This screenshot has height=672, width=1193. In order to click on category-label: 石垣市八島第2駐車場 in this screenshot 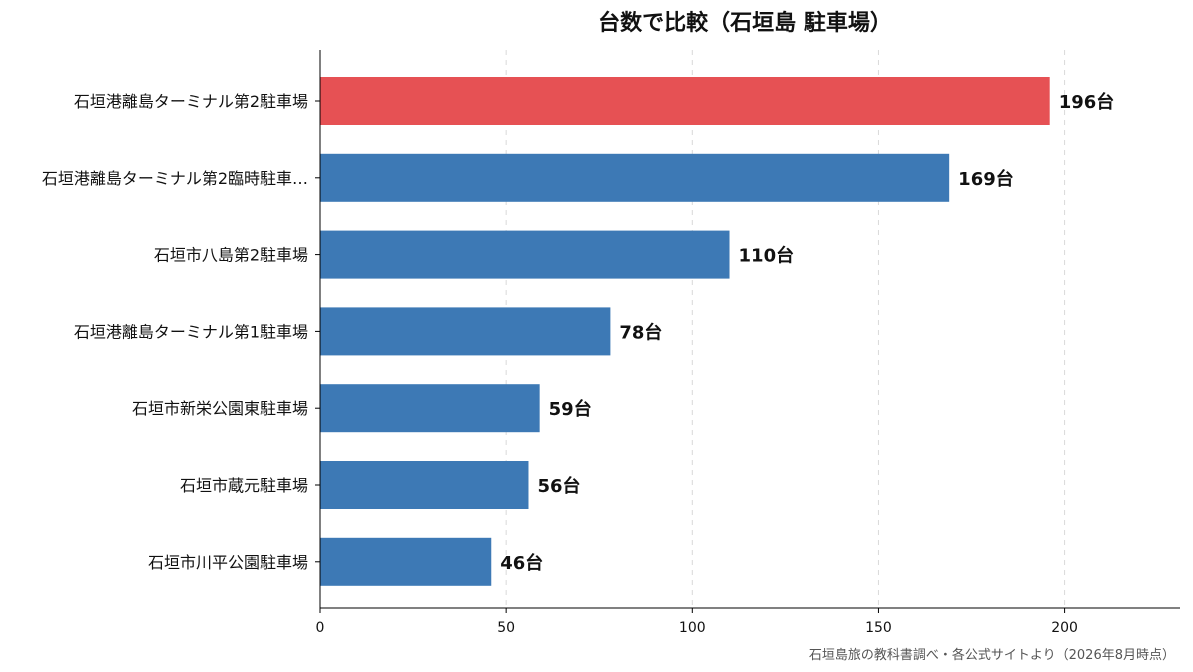, I will do `click(231, 255)`.